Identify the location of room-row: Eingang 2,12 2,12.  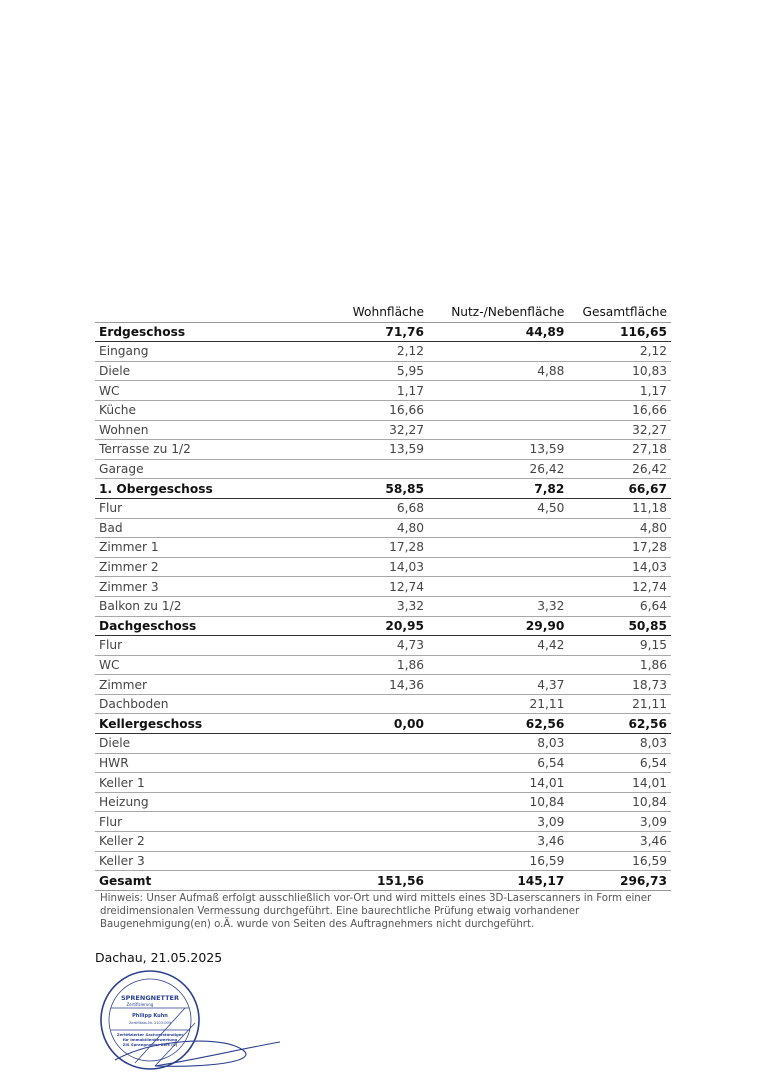
(383, 351).